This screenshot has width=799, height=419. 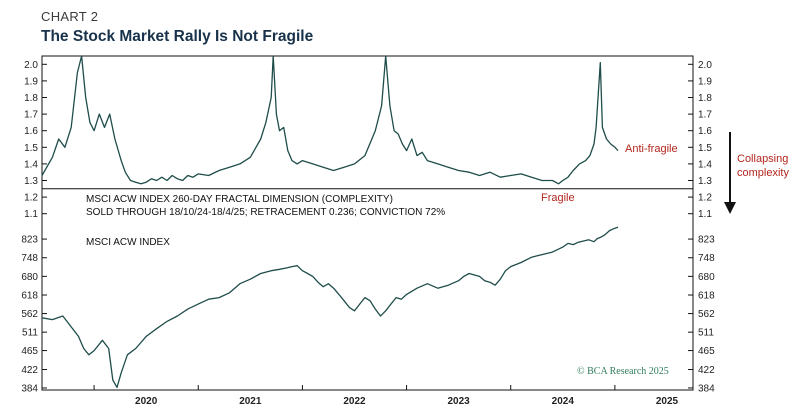 I want to click on x-tick-label: 2021, so click(x=250, y=401).